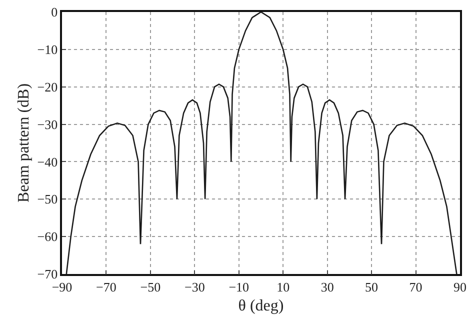 The height and width of the screenshot is (332, 474). What do you see at coordinates (47, 274) in the screenshot?
I see `y-tick-label: −70` at bounding box center [47, 274].